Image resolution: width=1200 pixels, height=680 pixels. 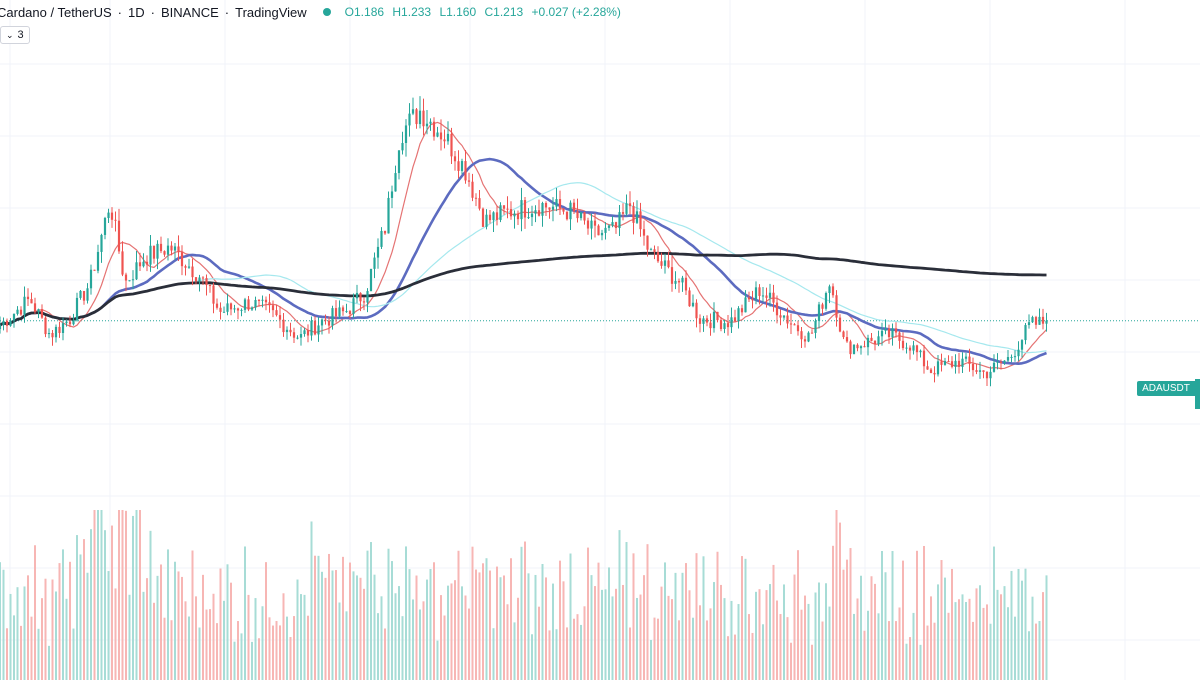 What do you see at coordinates (576, 12) in the screenshot?
I see `change-value: +0.027 (+2.28%)` at bounding box center [576, 12].